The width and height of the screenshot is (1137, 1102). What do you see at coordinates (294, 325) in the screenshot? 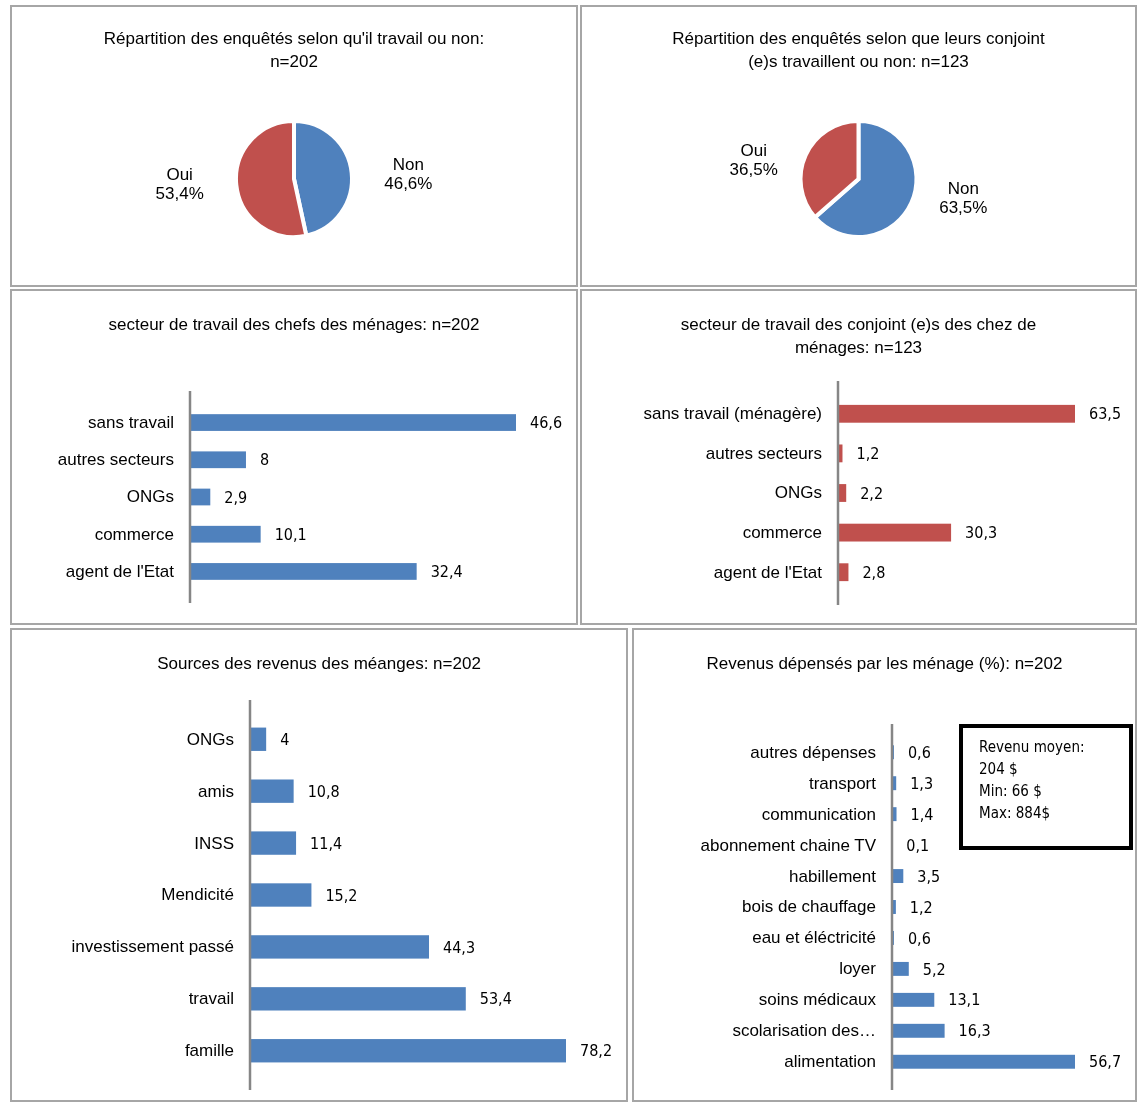
I see `chart-title: secteur de travail des chefs des ménages: n=202` at bounding box center [294, 325].